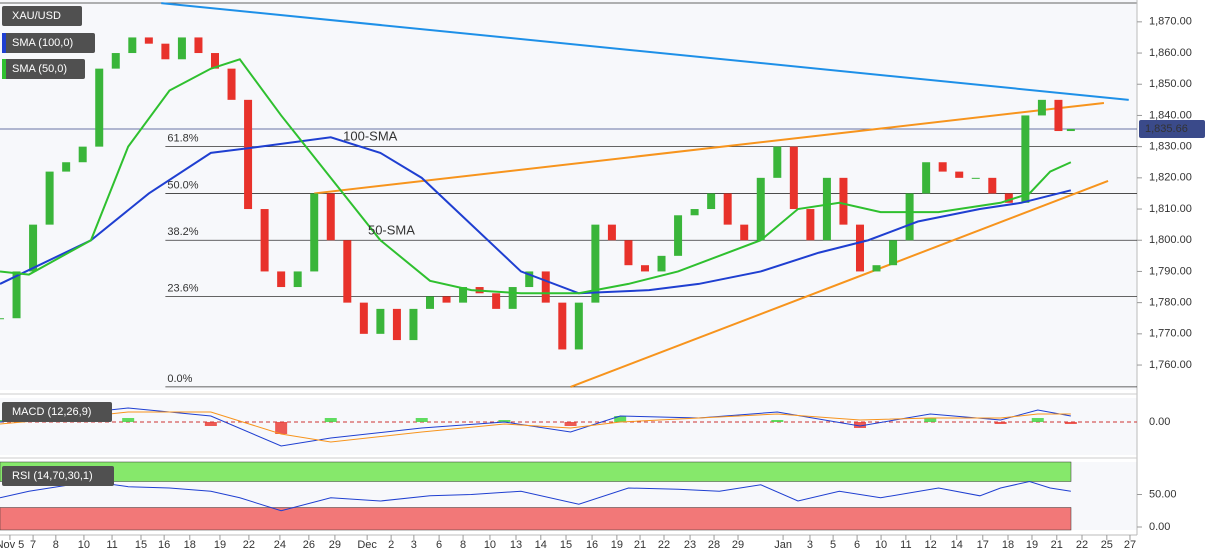 Image resolution: width=1207 pixels, height=555 pixels. I want to click on x-tick-label: Dec, so click(367, 545).